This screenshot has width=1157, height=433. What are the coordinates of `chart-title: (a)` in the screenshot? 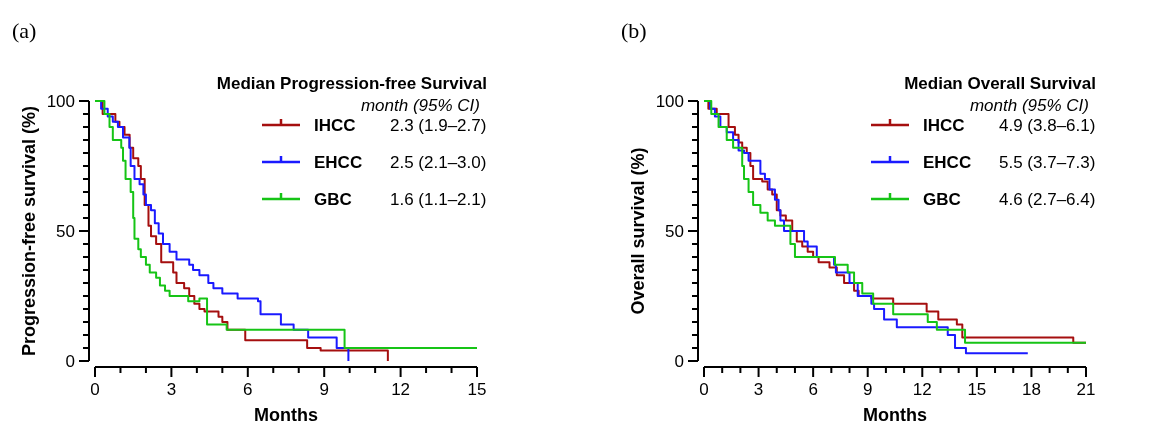 It's located at (24, 30).